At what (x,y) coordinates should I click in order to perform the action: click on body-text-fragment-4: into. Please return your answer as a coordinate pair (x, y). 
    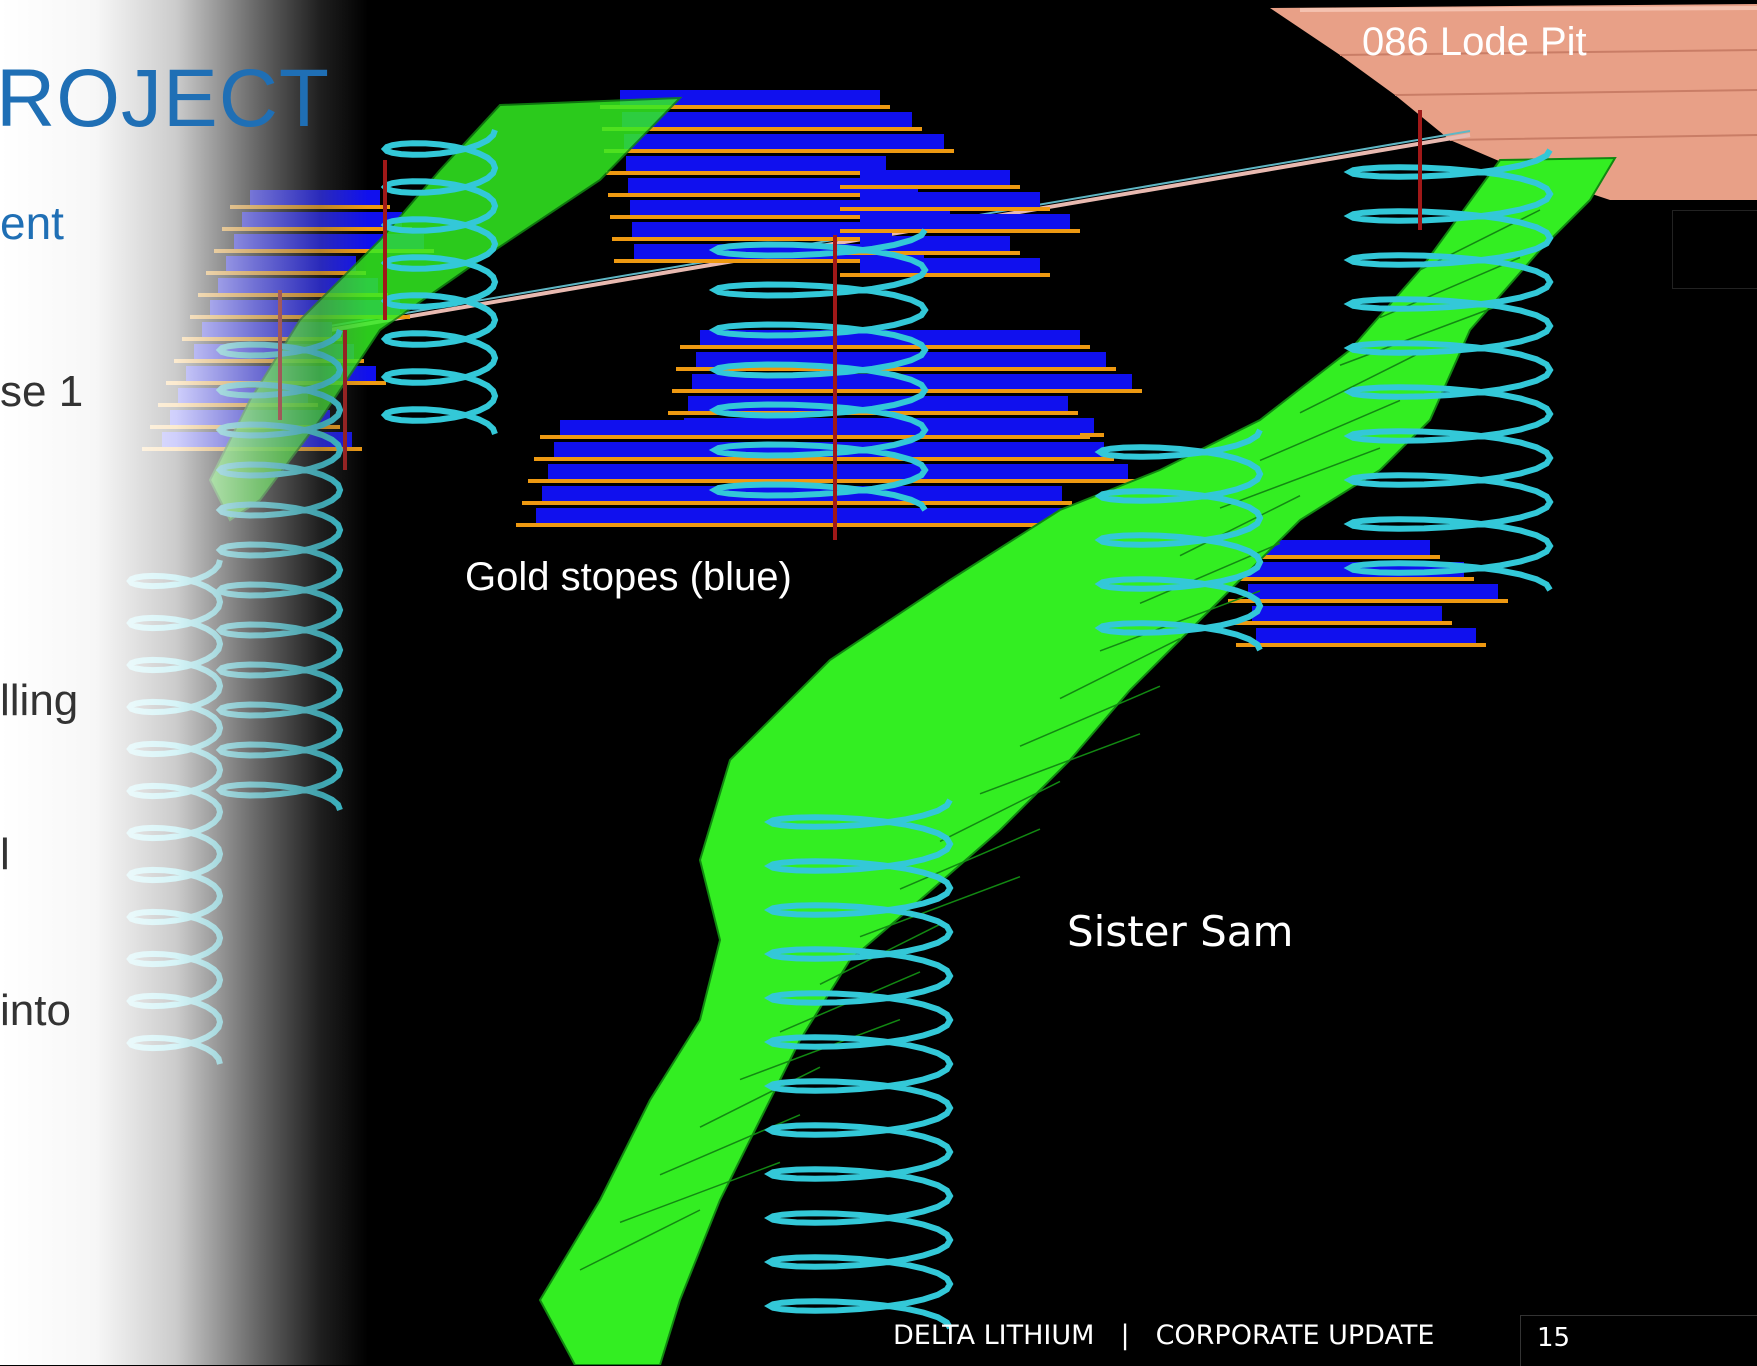
    Looking at the image, I should click on (35, 1010).